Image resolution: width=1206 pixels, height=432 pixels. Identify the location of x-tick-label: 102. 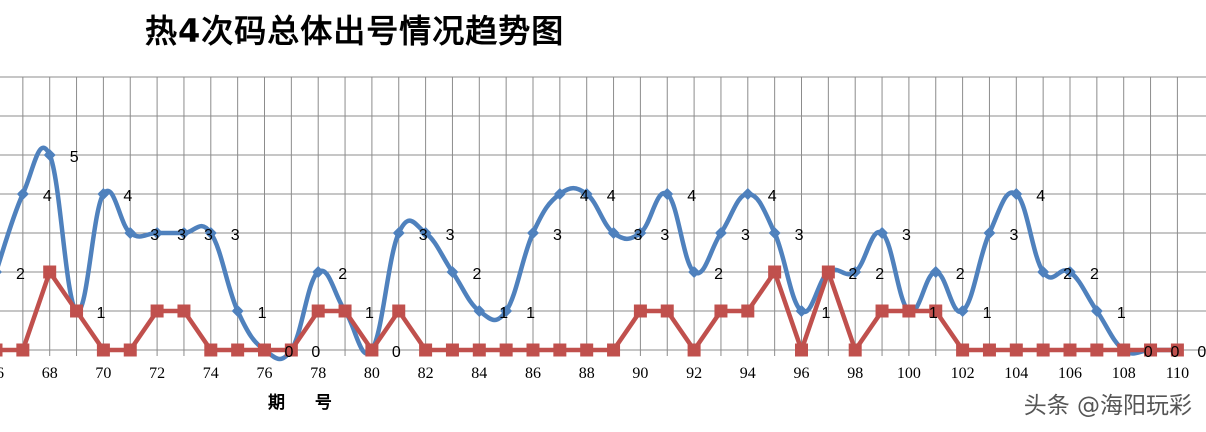
(963, 373).